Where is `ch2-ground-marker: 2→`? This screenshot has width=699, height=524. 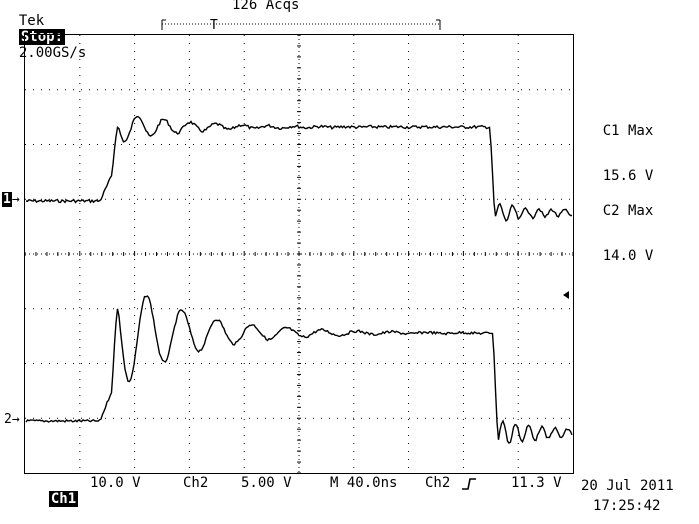 ch2-ground-marker: 2→ is located at coordinates (12, 420).